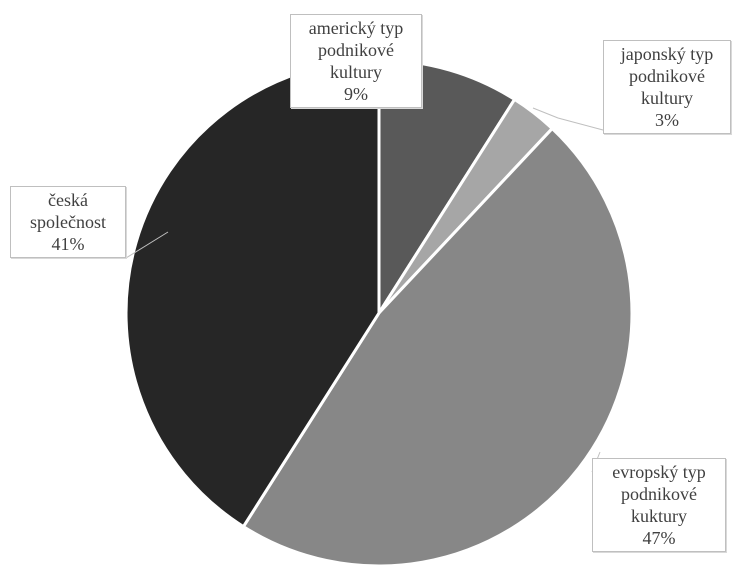 This screenshot has width=734, height=566. Describe the element at coordinates (147, 245) in the screenshot. I see `leader-line-ceska` at that location.